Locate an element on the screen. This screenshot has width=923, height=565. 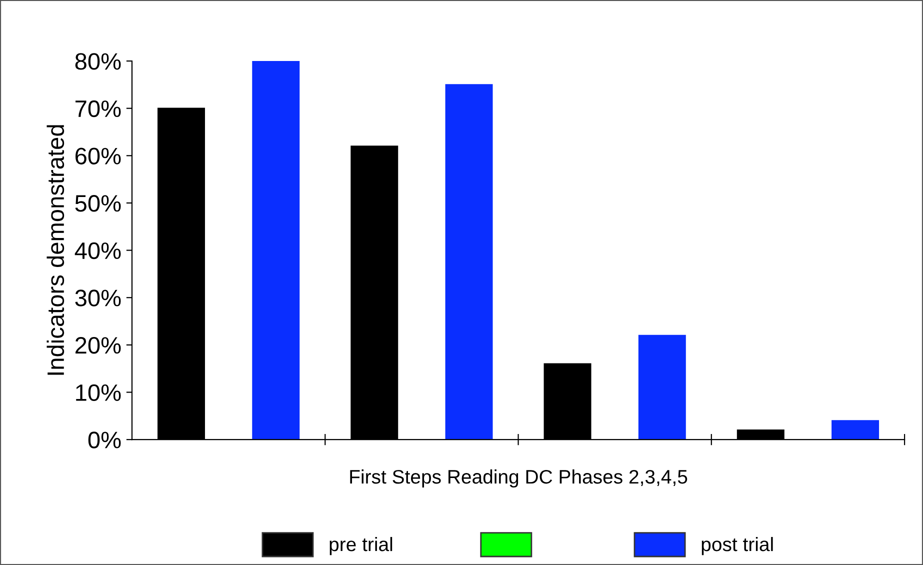
y-tick-label: 30% is located at coordinates (98, 298).